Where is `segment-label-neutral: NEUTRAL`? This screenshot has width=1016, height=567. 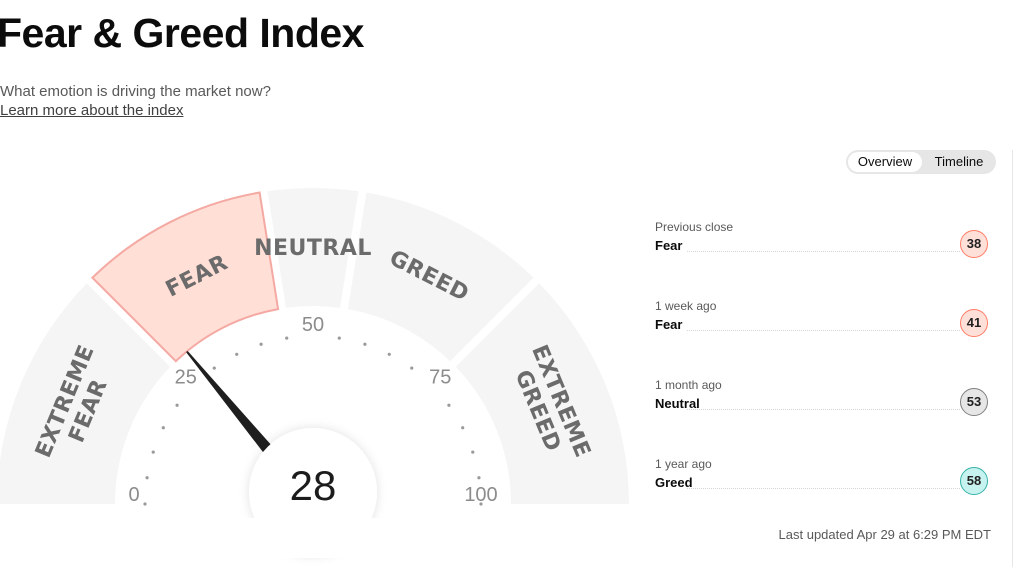
segment-label-neutral: NEUTRAL is located at coordinates (313, 248).